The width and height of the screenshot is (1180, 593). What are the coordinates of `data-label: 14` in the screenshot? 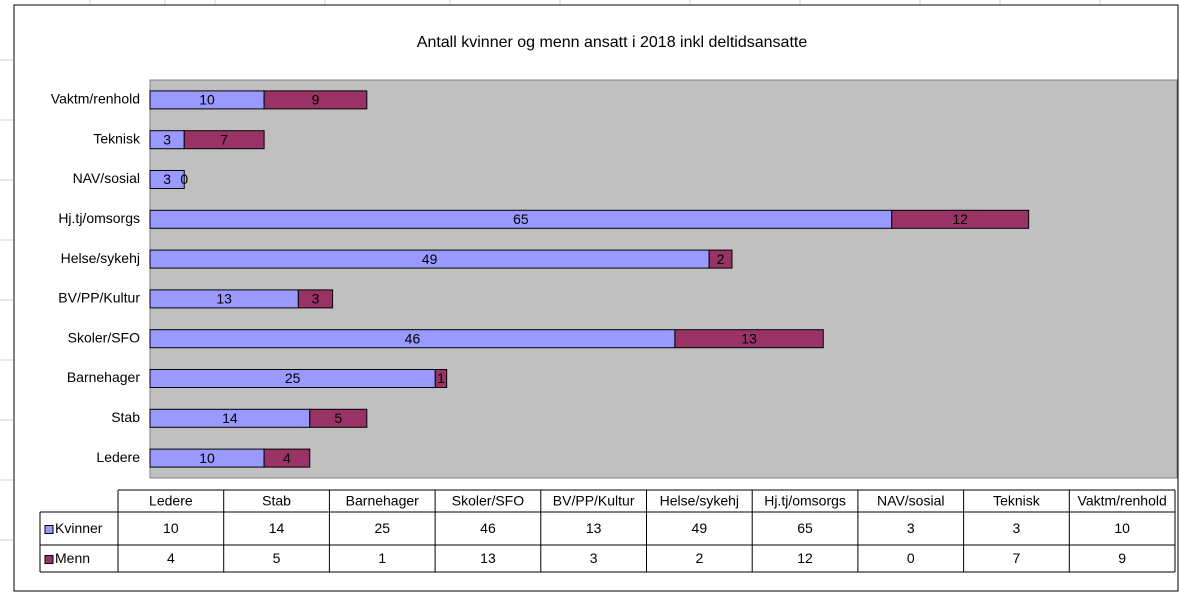 It's located at (230, 418).